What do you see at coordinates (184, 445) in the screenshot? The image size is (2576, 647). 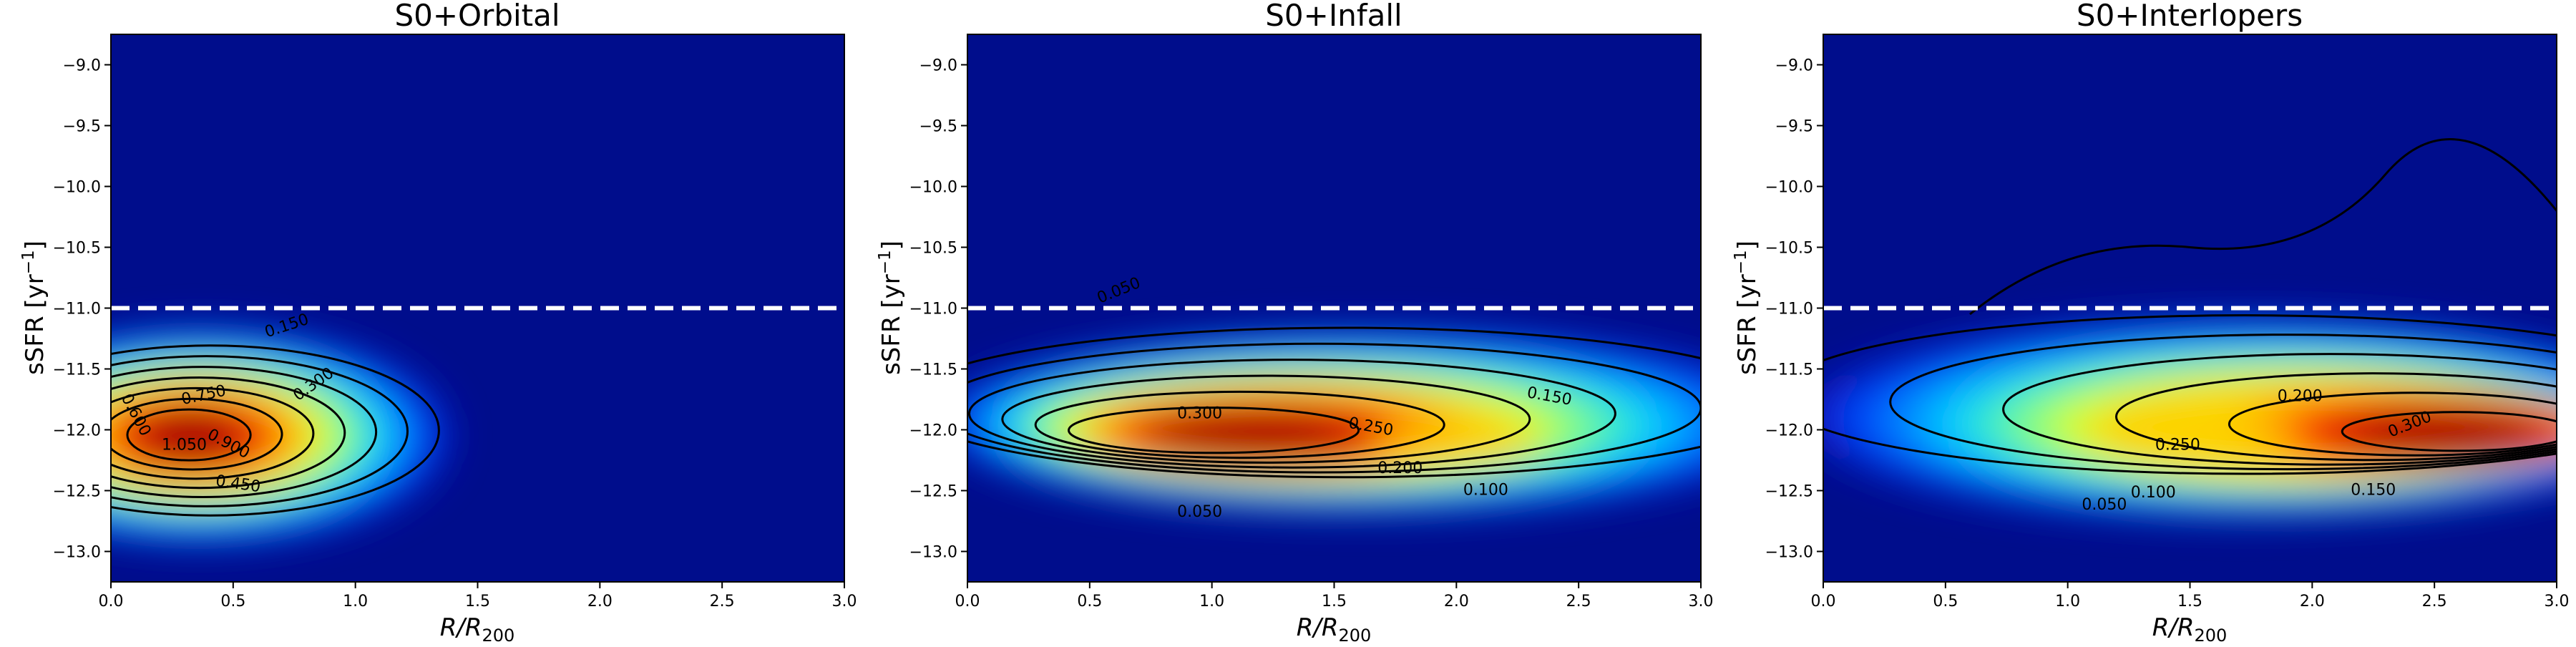 I see `contour-label: 1.050` at bounding box center [184, 445].